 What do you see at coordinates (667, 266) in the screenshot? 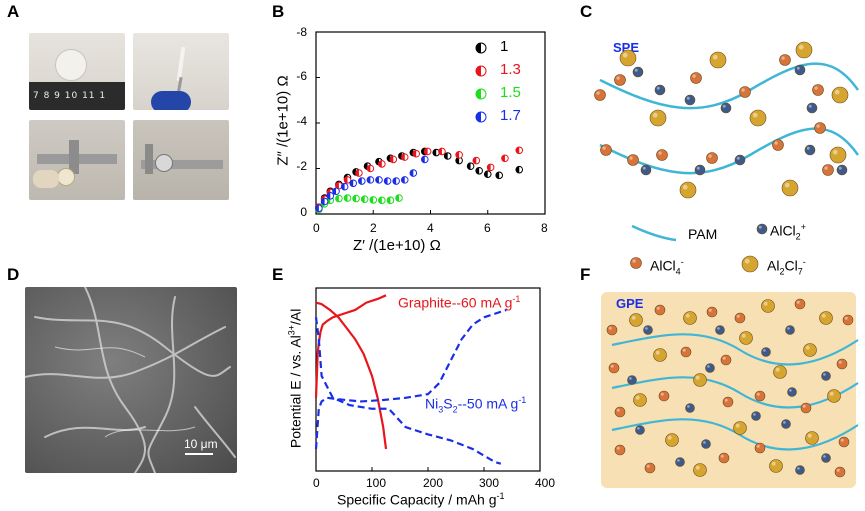
I see `c-legend-alcl4: AlCl4-` at bounding box center [667, 266].